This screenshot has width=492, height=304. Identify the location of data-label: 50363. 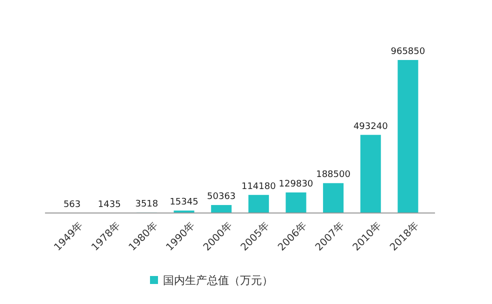
(221, 197).